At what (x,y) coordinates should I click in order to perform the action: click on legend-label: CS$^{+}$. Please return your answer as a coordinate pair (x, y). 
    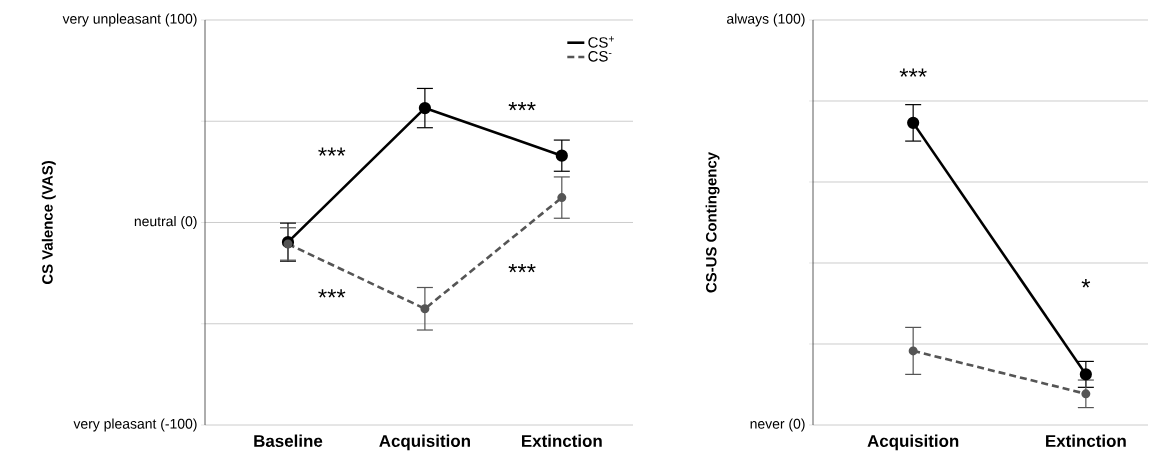
    Looking at the image, I should click on (601, 42).